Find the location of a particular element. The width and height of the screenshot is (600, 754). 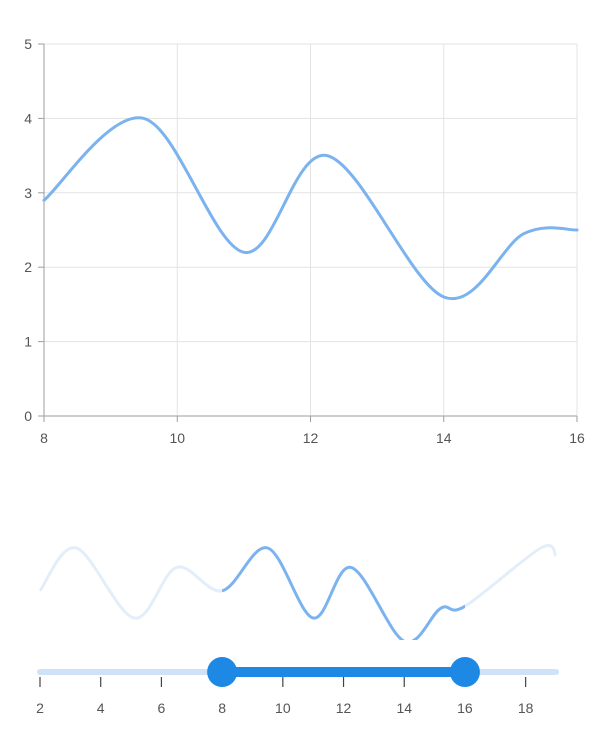

preview-line-selected is located at coordinates (343, 593).